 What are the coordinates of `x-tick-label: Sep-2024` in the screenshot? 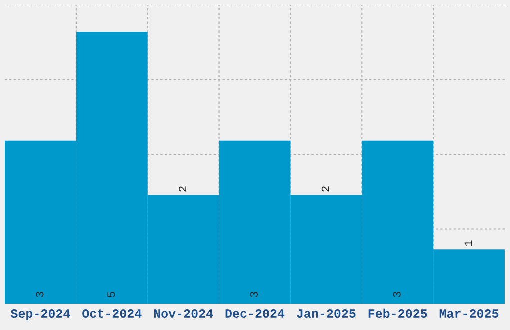 It's located at (40, 315).